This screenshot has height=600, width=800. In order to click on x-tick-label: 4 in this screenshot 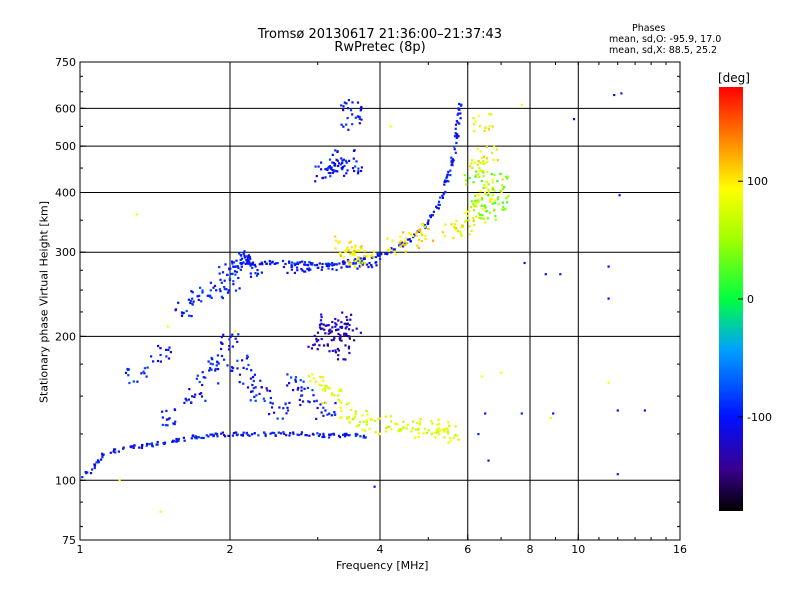, I will do `click(380, 549)`.